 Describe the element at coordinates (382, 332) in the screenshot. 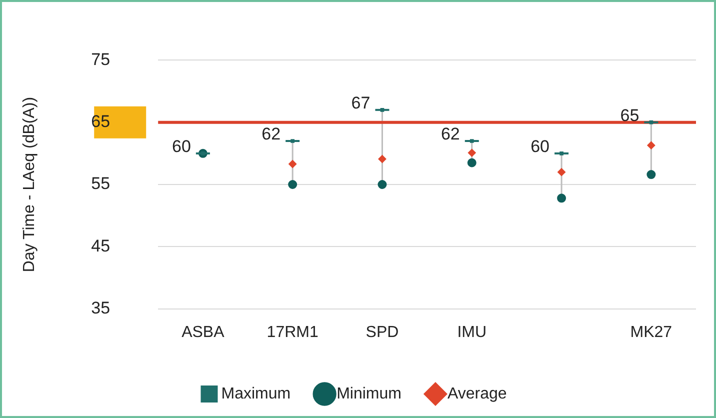

I see `x-tick-label: SPD` at that location.